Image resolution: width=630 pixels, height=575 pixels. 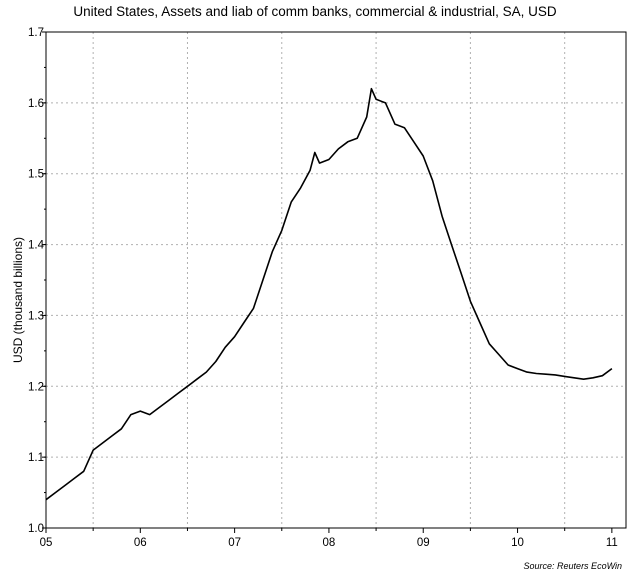 I want to click on x-tick-label: 07, so click(x=234, y=543).